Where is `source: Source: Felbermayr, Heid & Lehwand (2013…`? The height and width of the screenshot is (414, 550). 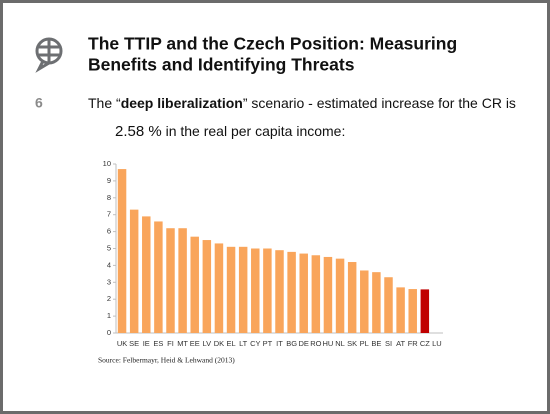
source: Source: Felbermayr, Heid & Lehwand (2013… is located at coordinates (166, 360).